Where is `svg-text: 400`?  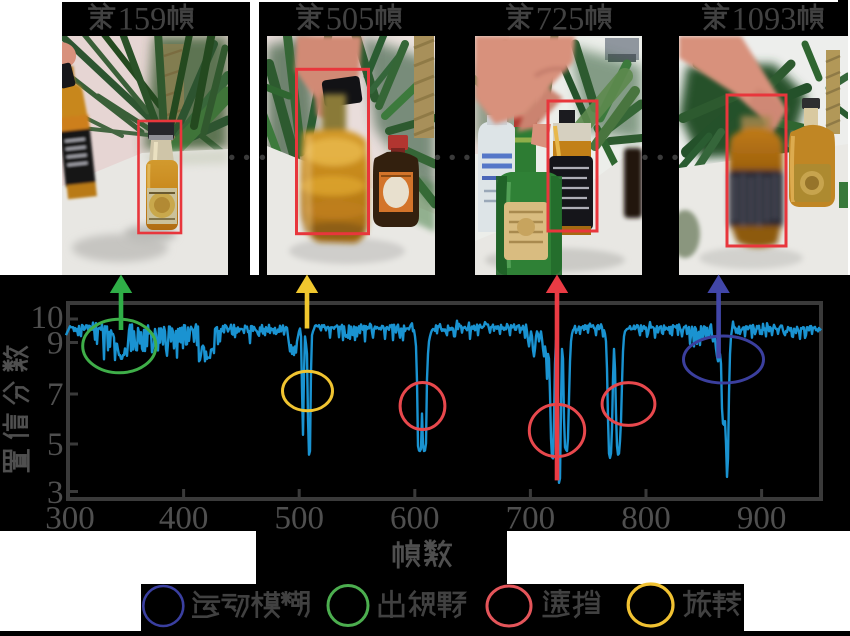 svg-text: 400 is located at coordinates (184, 519).